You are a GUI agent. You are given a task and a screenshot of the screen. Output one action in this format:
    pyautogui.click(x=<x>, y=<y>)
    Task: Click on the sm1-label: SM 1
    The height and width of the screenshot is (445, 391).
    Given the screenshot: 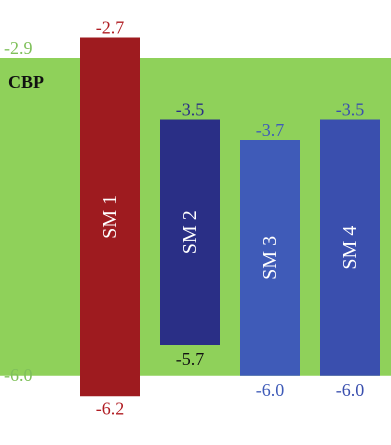 What is the action you would take?
    pyautogui.click(x=110, y=217)
    